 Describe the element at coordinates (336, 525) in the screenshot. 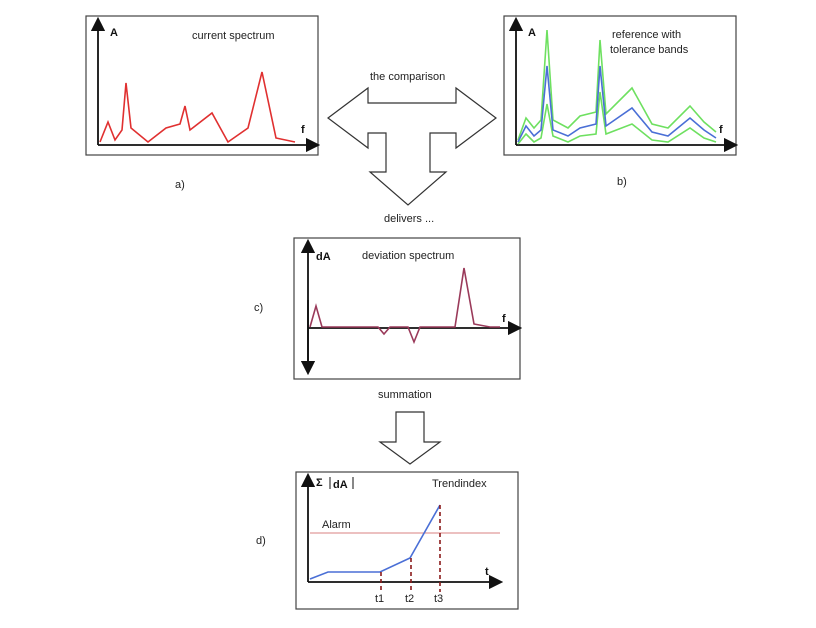

I see `alarm-label: Alarm` at that location.